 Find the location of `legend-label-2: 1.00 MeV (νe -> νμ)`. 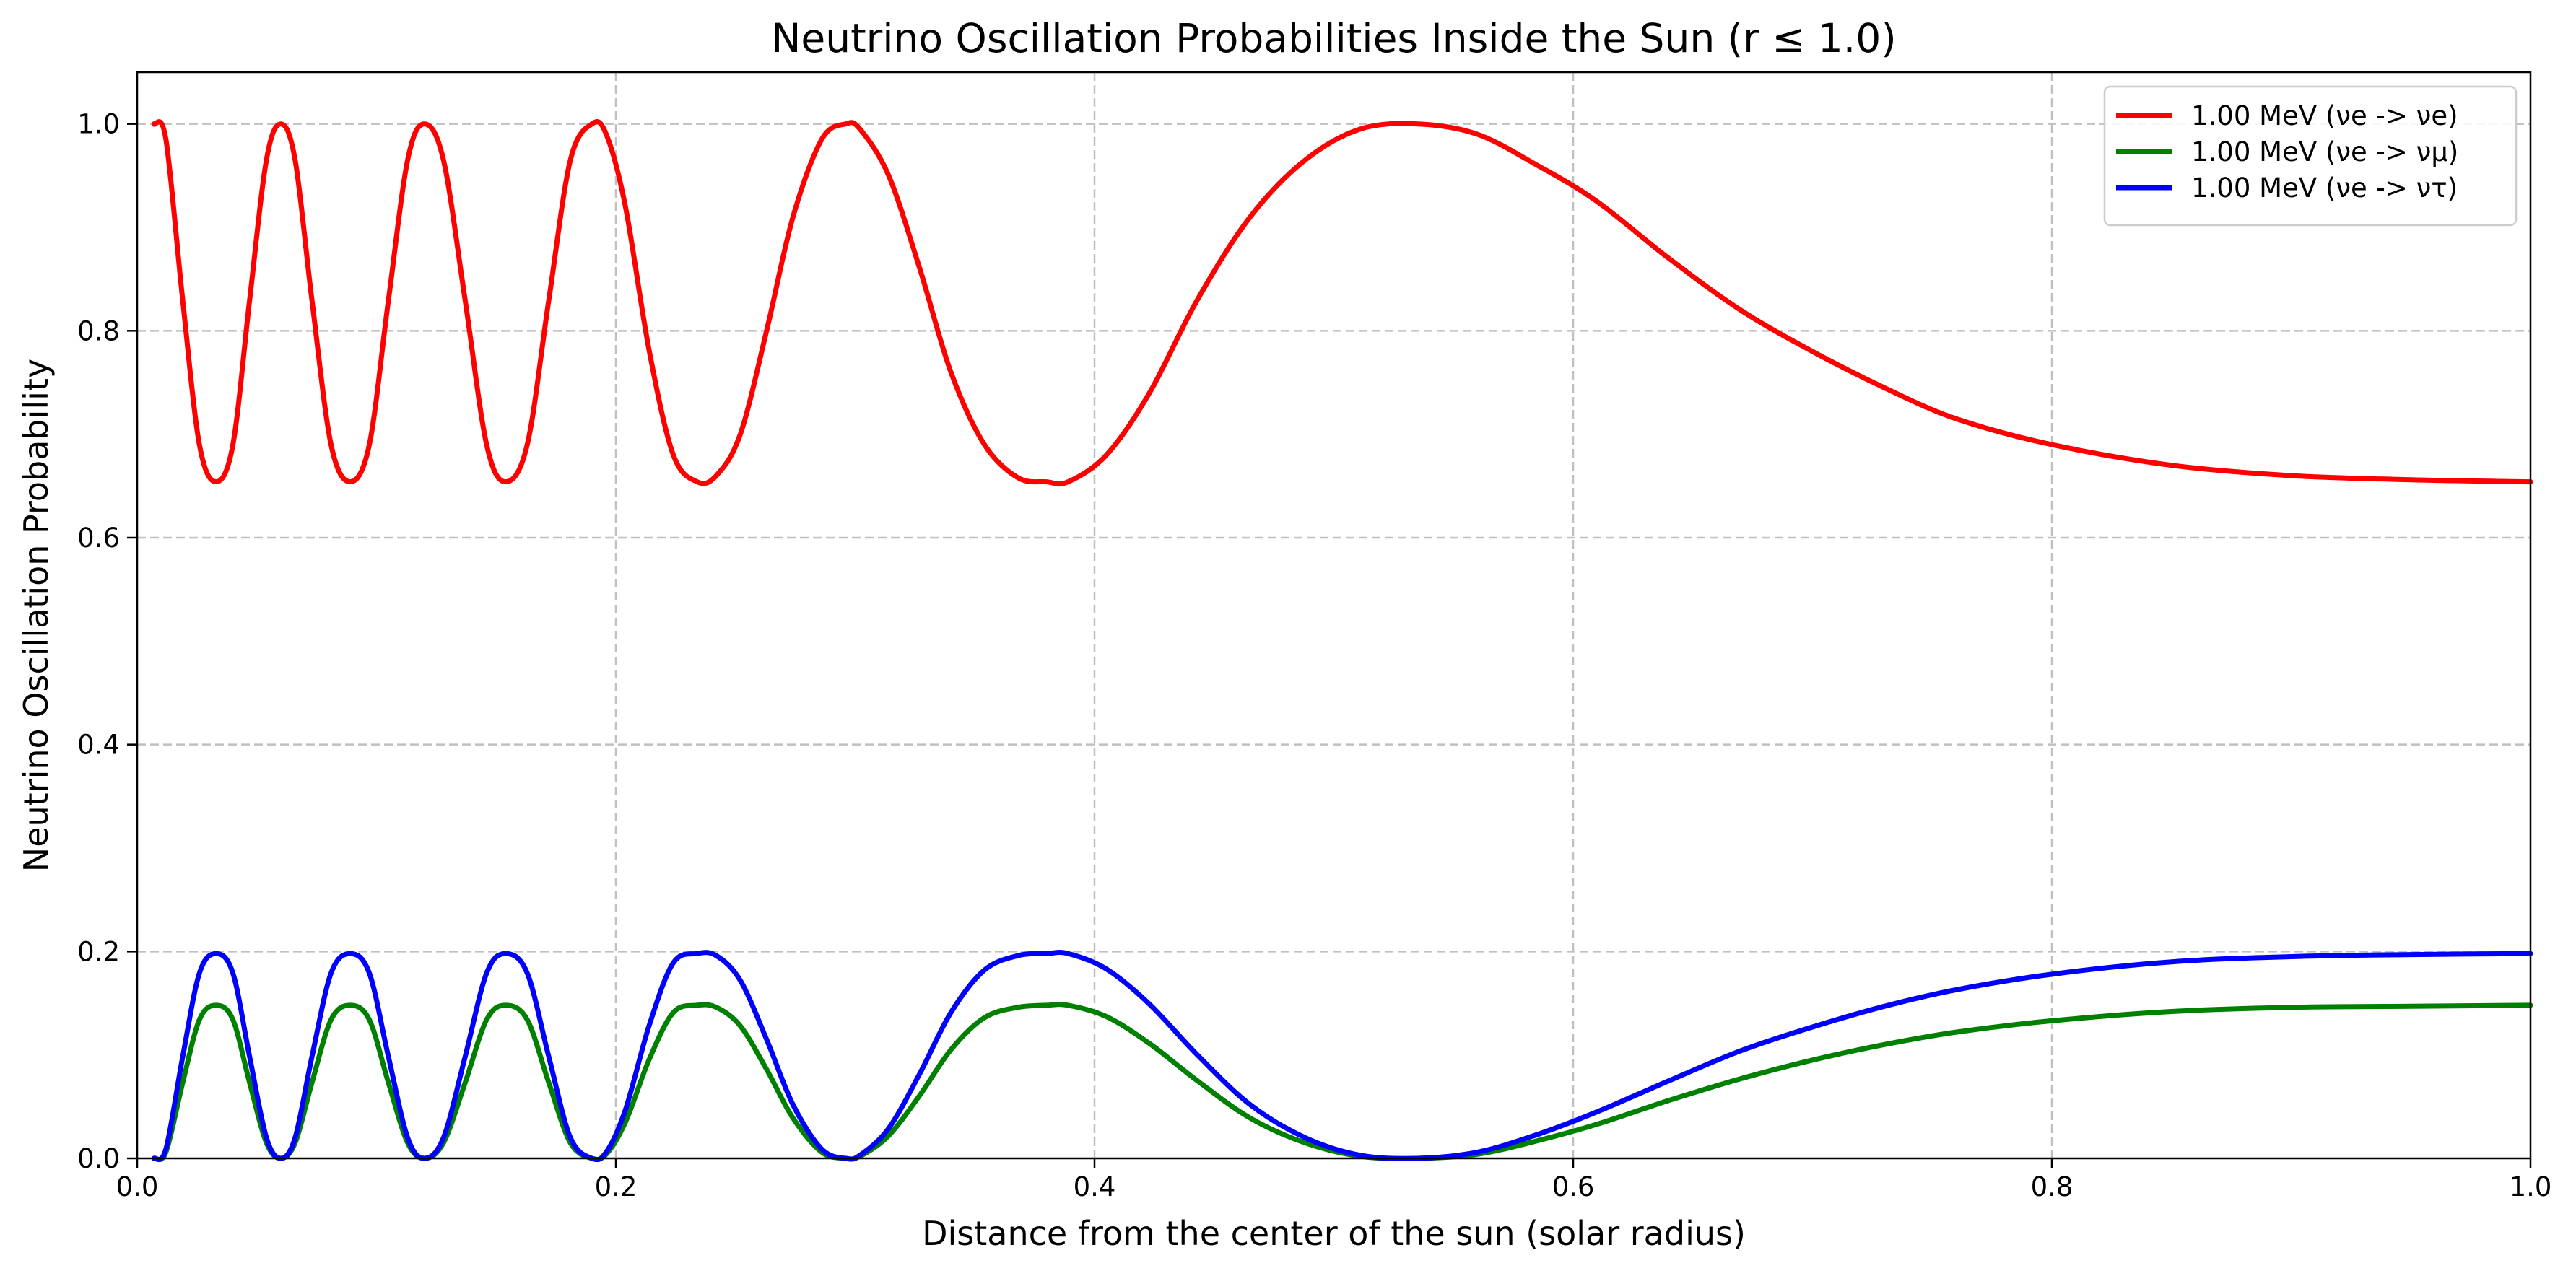

legend-label-2: 1.00 MeV (νe -> νμ) is located at coordinates (2324, 151).